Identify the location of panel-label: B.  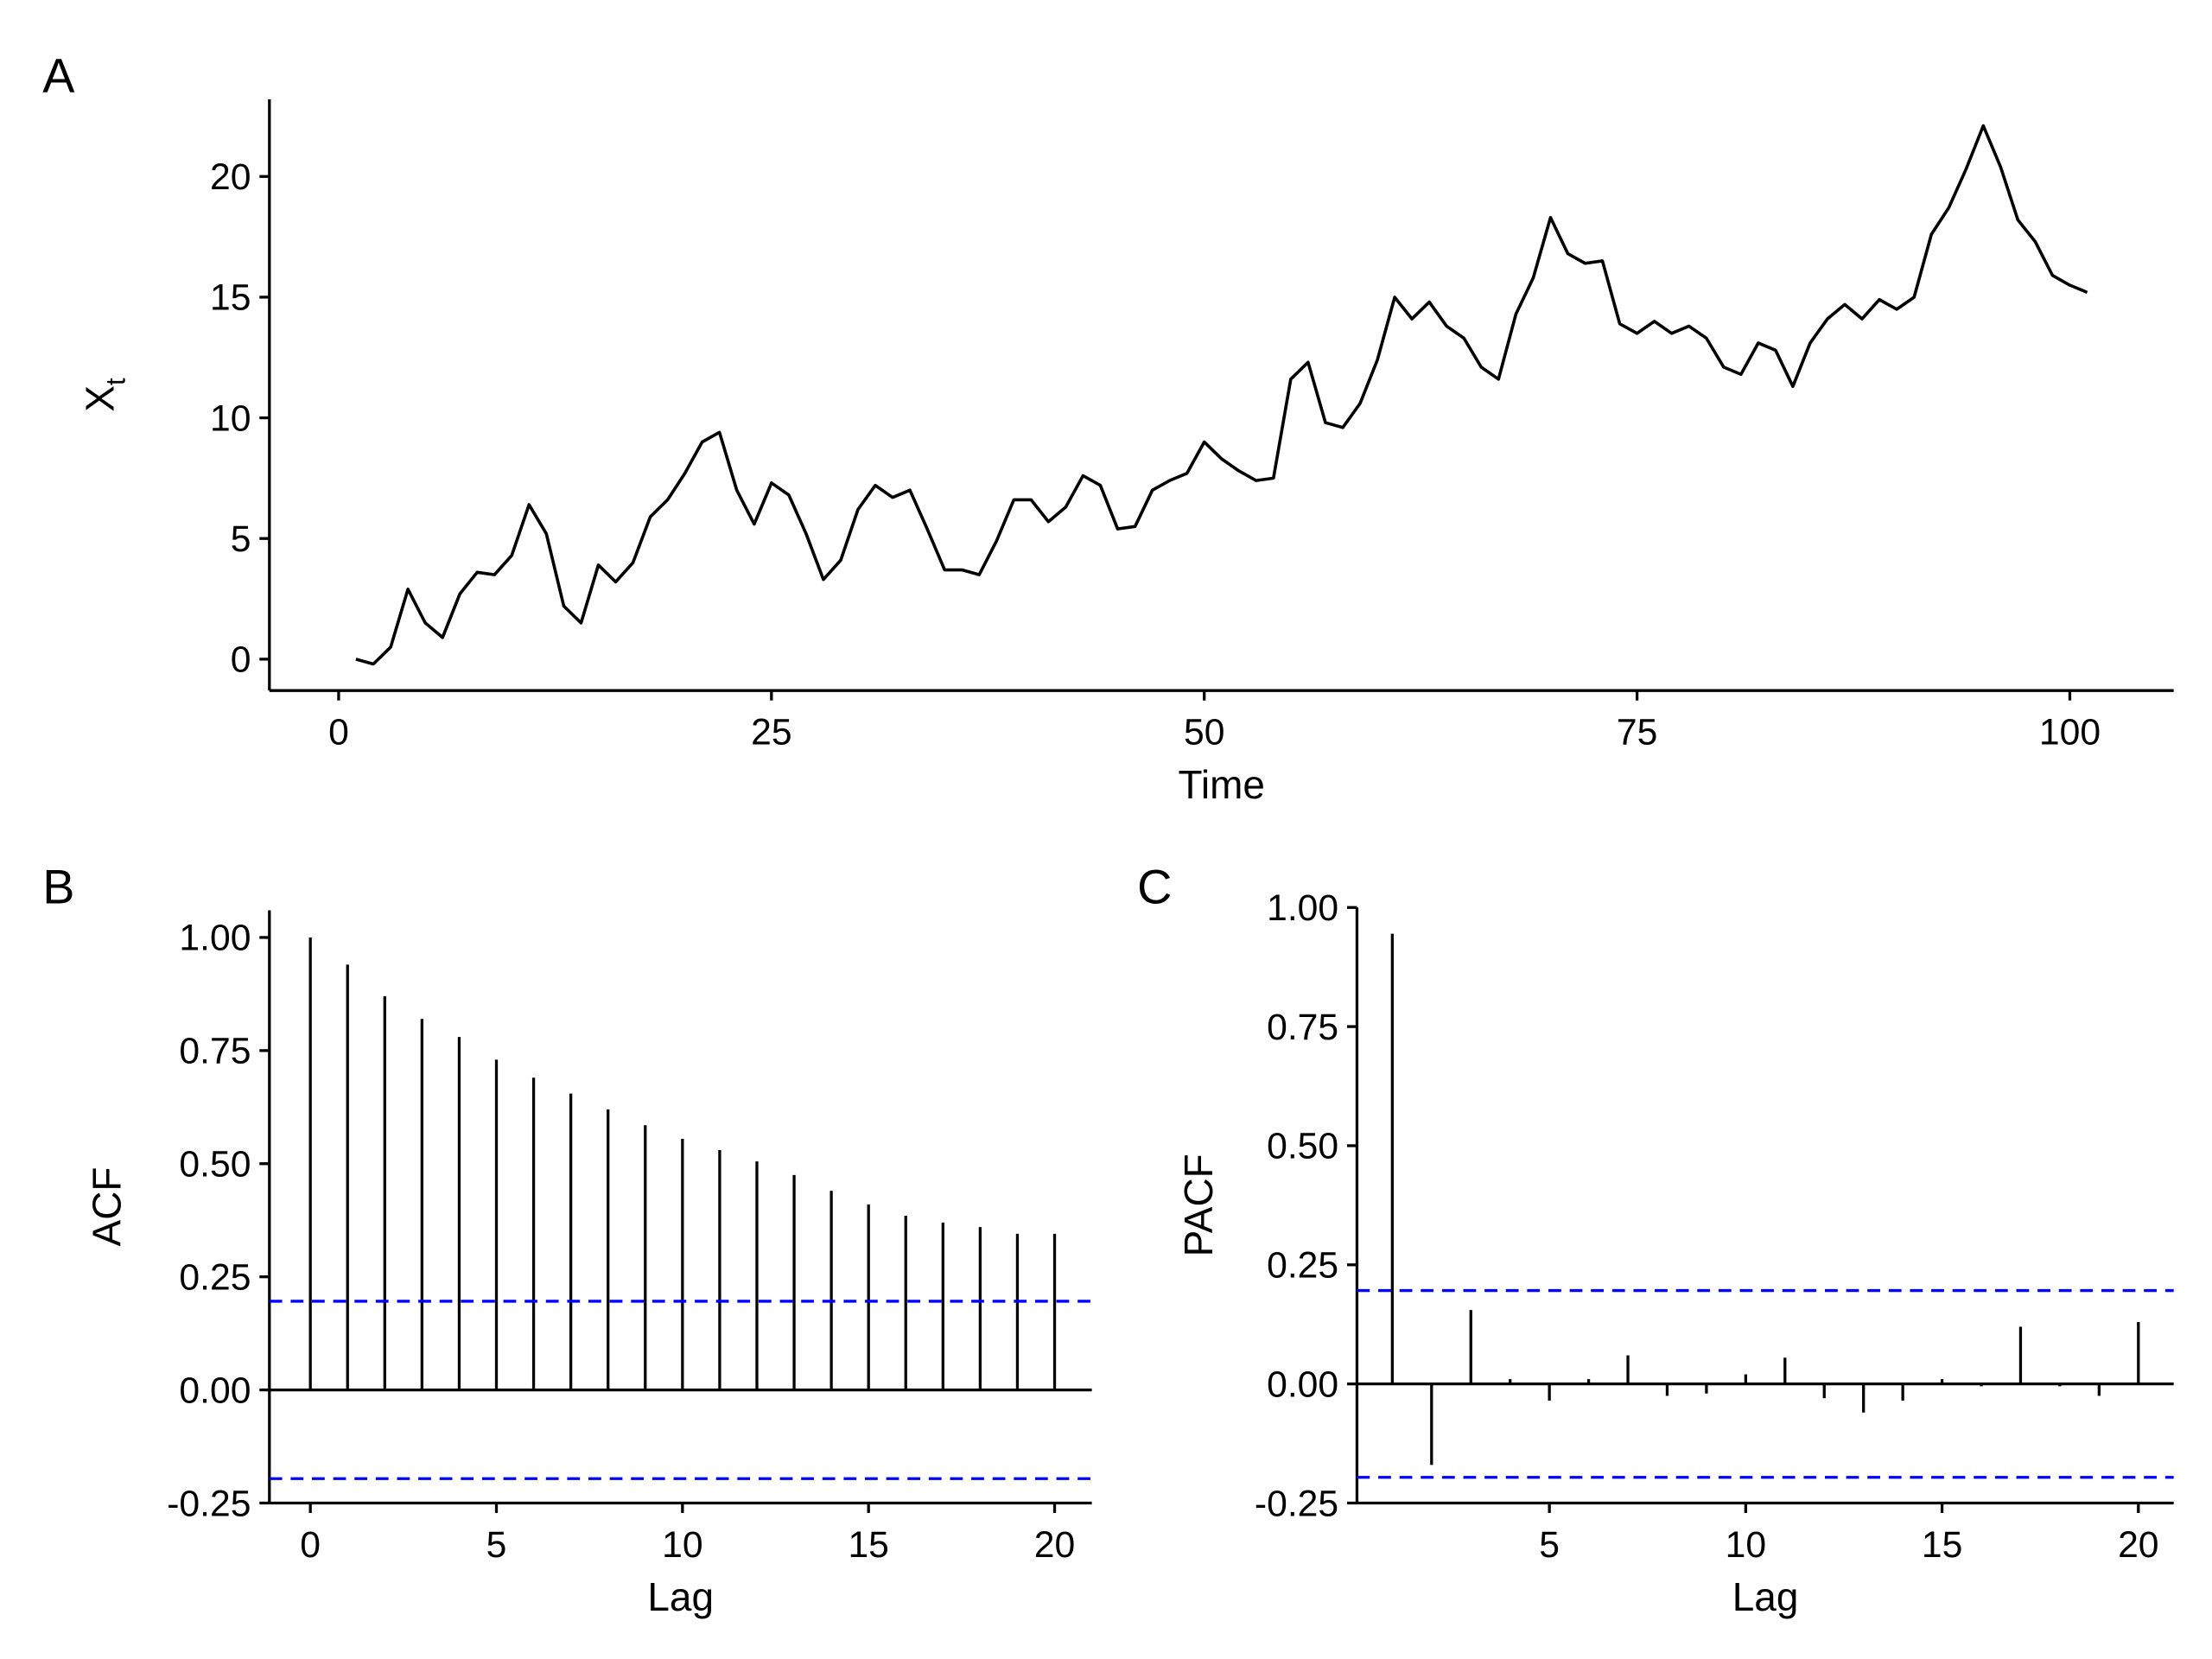
(58, 886).